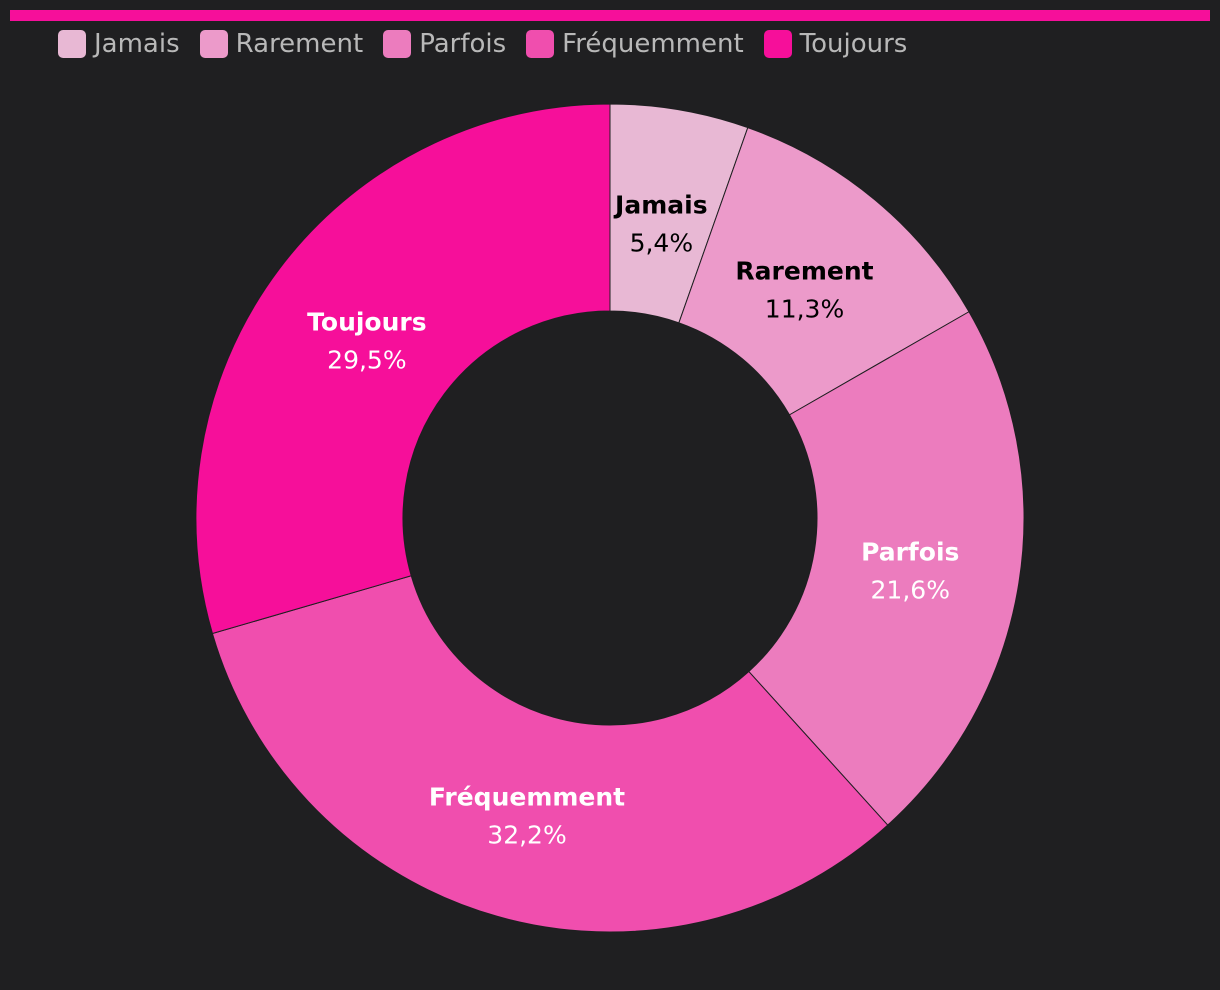  I want to click on legend-item-parfois: Parfois, so click(444, 44).